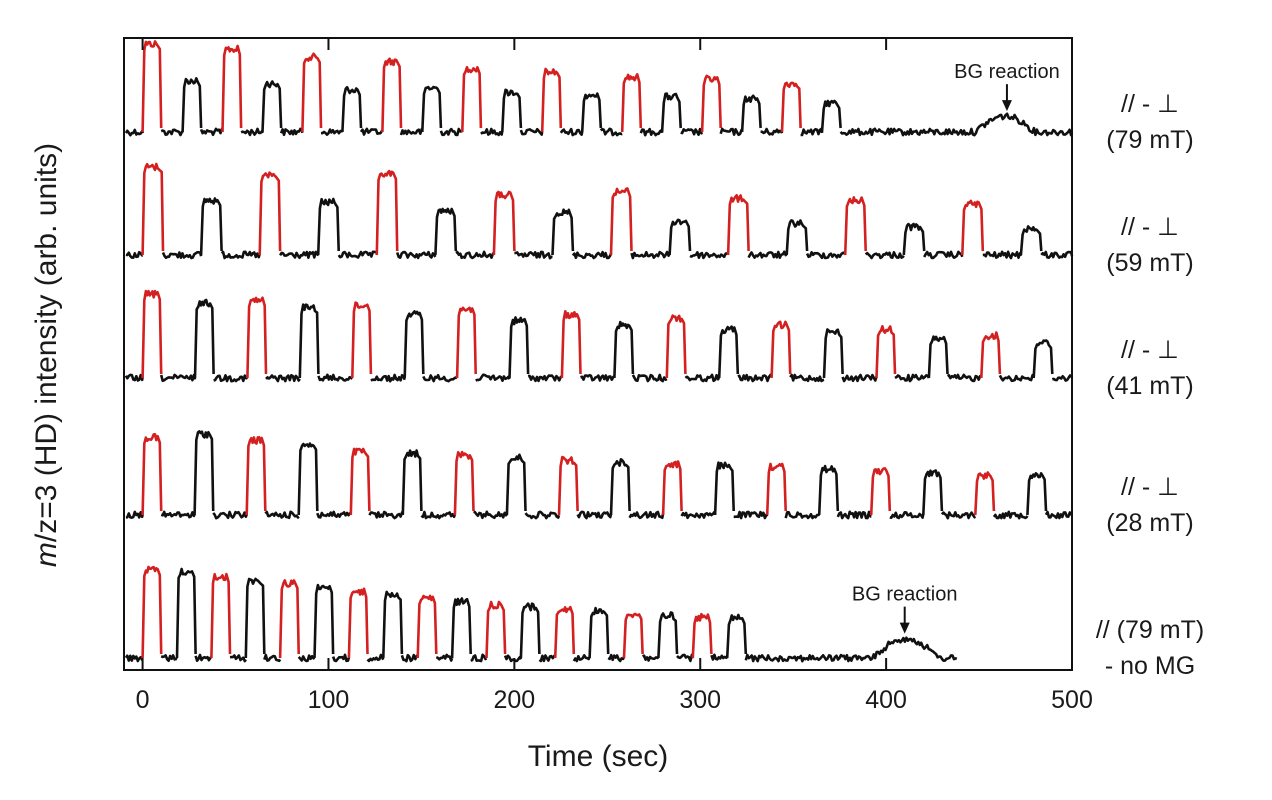 The height and width of the screenshot is (800, 1272). What do you see at coordinates (1150, 666) in the screenshot?
I see `series-label-line2: - no MG` at bounding box center [1150, 666].